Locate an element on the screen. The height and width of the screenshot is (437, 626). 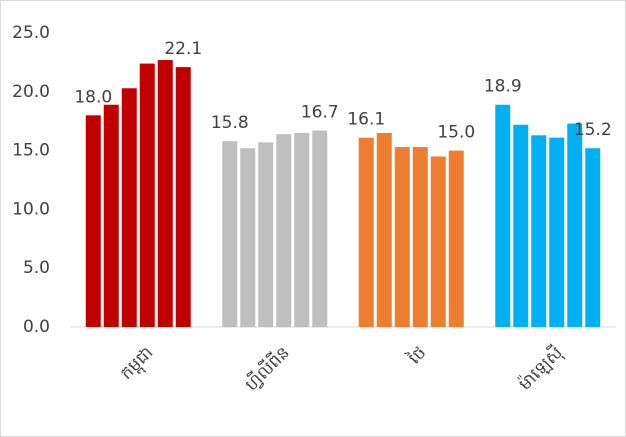
y-tick-label: 25.0 is located at coordinates (31, 33).